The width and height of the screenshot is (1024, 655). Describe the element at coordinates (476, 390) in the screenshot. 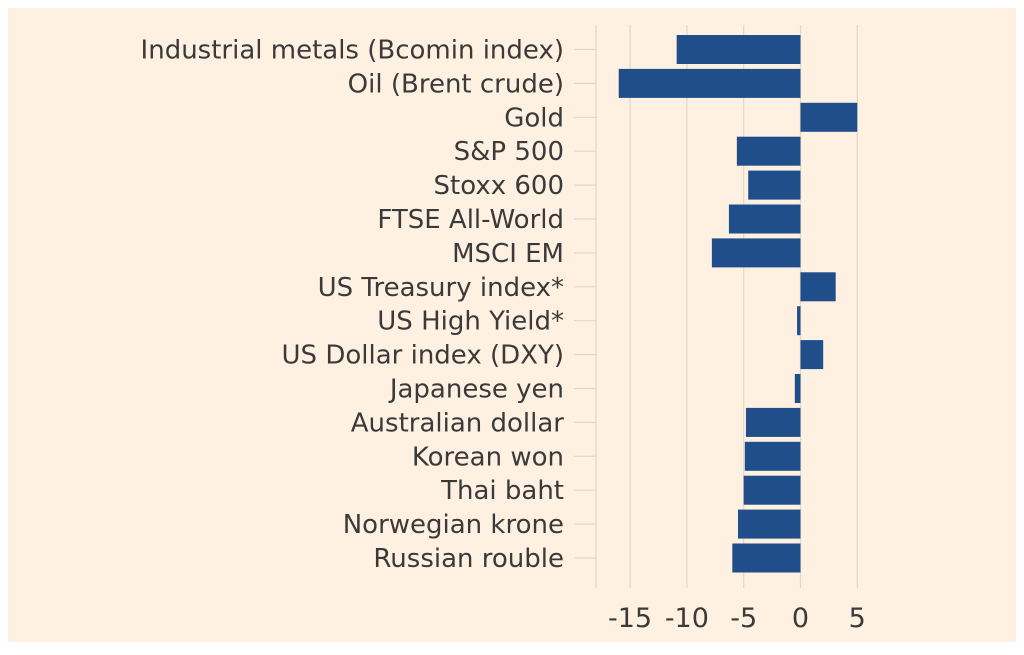

I see `category-label: Japanese yen` at that location.